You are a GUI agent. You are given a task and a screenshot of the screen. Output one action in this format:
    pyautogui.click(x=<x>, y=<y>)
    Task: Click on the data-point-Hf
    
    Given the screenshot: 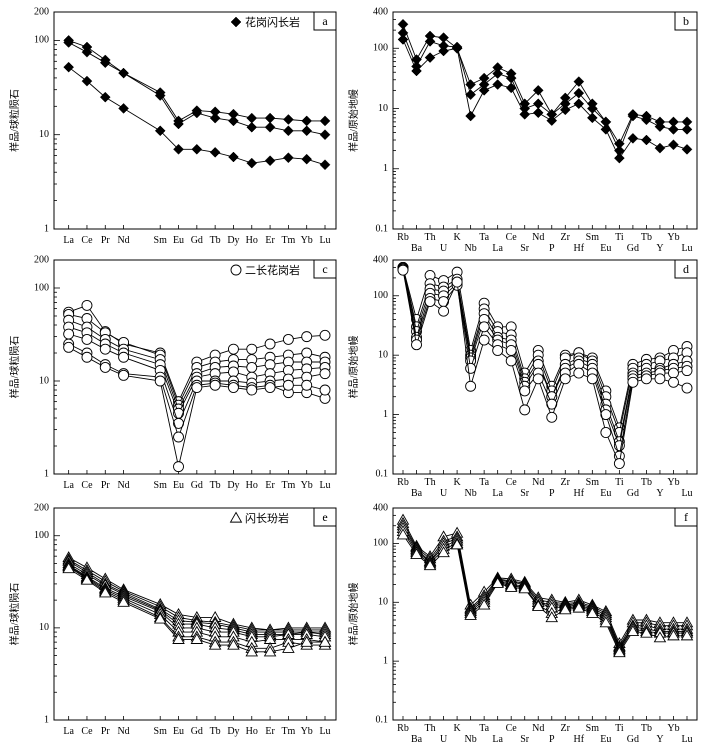 What is the action you would take?
    pyautogui.click(x=579, y=81)
    